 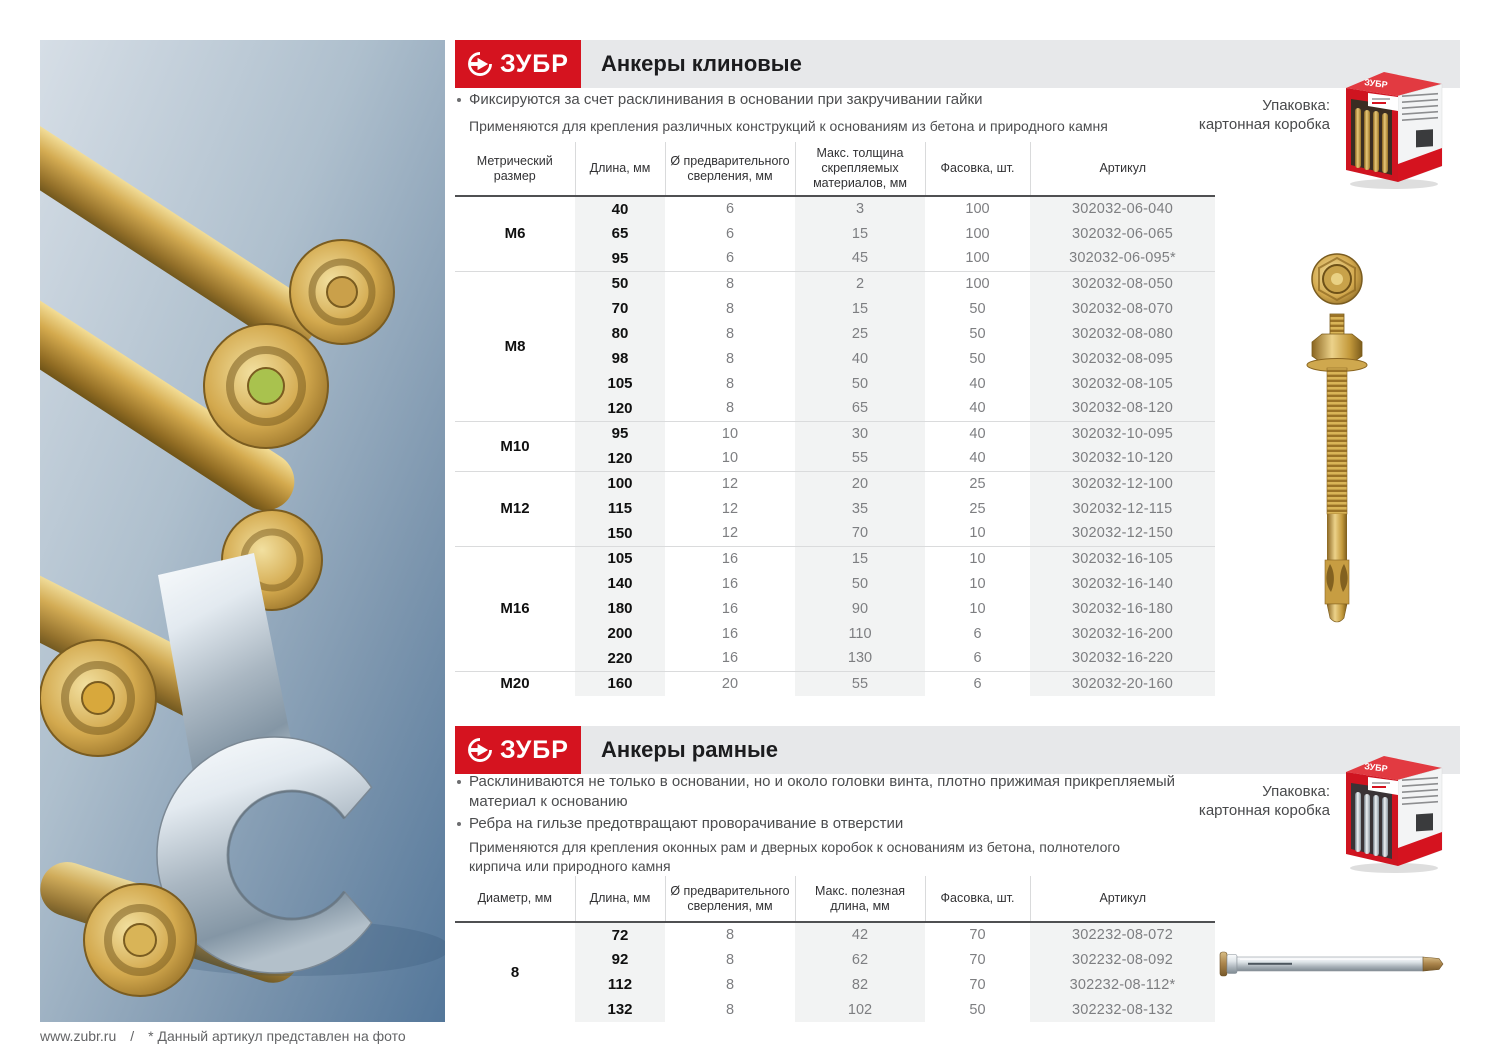 I want to click on sku-cell: 302032-08-070, so click(x=1122, y=308).